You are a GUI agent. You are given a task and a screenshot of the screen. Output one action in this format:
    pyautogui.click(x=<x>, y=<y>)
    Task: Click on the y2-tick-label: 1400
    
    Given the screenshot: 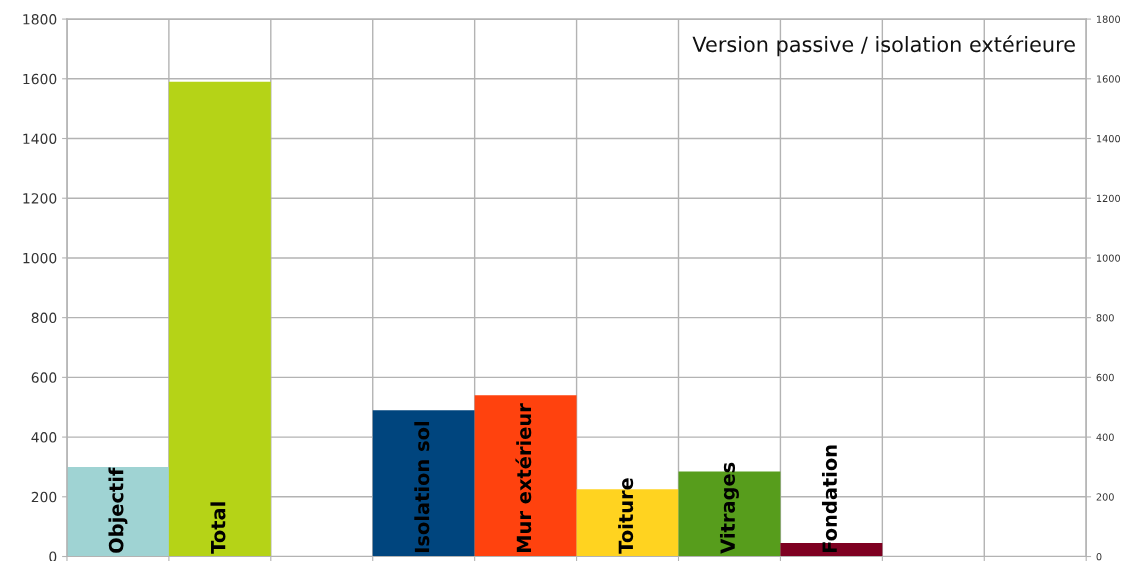 What is the action you would take?
    pyautogui.click(x=1108, y=138)
    